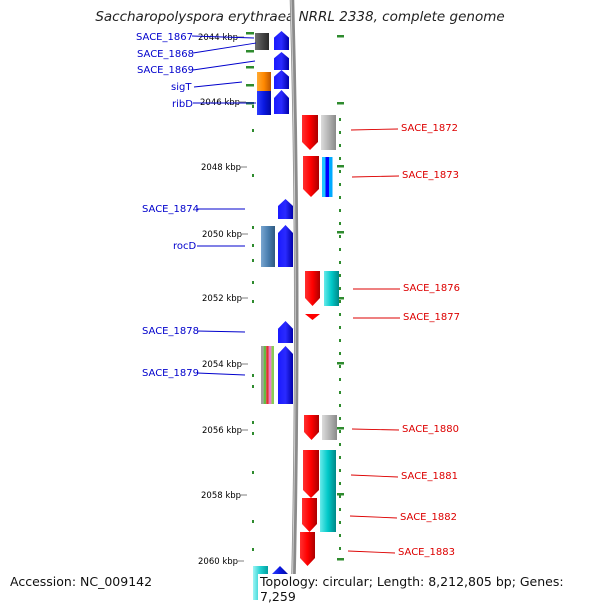 The image size is (600, 604). What do you see at coordinates (426, 552) in the screenshot?
I see `gene-label-right: SACE_1883` at bounding box center [426, 552].